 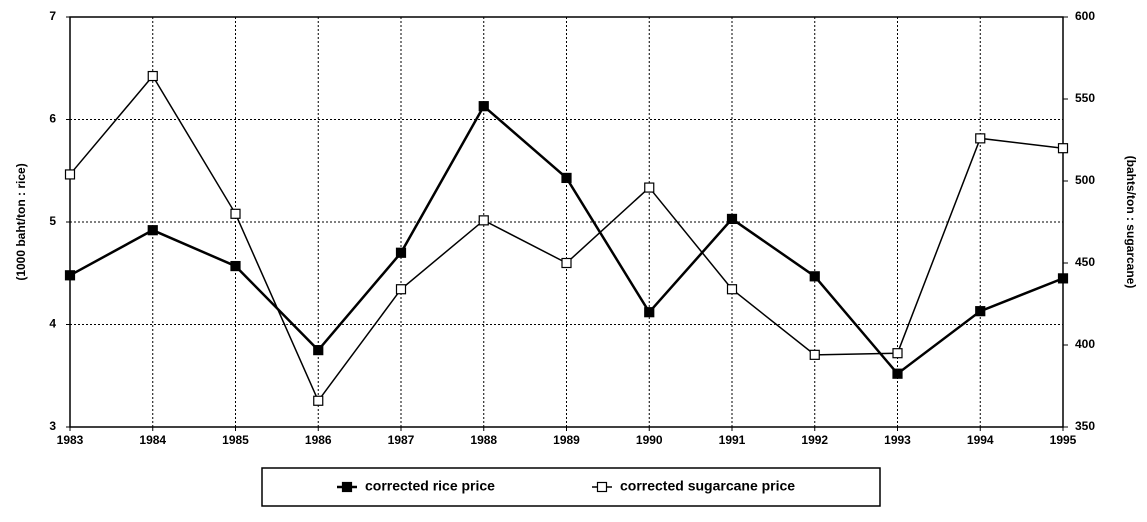 What do you see at coordinates (1131, 222) in the screenshot?
I see `y2-axis-label: (bahts/ton : sugarcane)` at bounding box center [1131, 222].